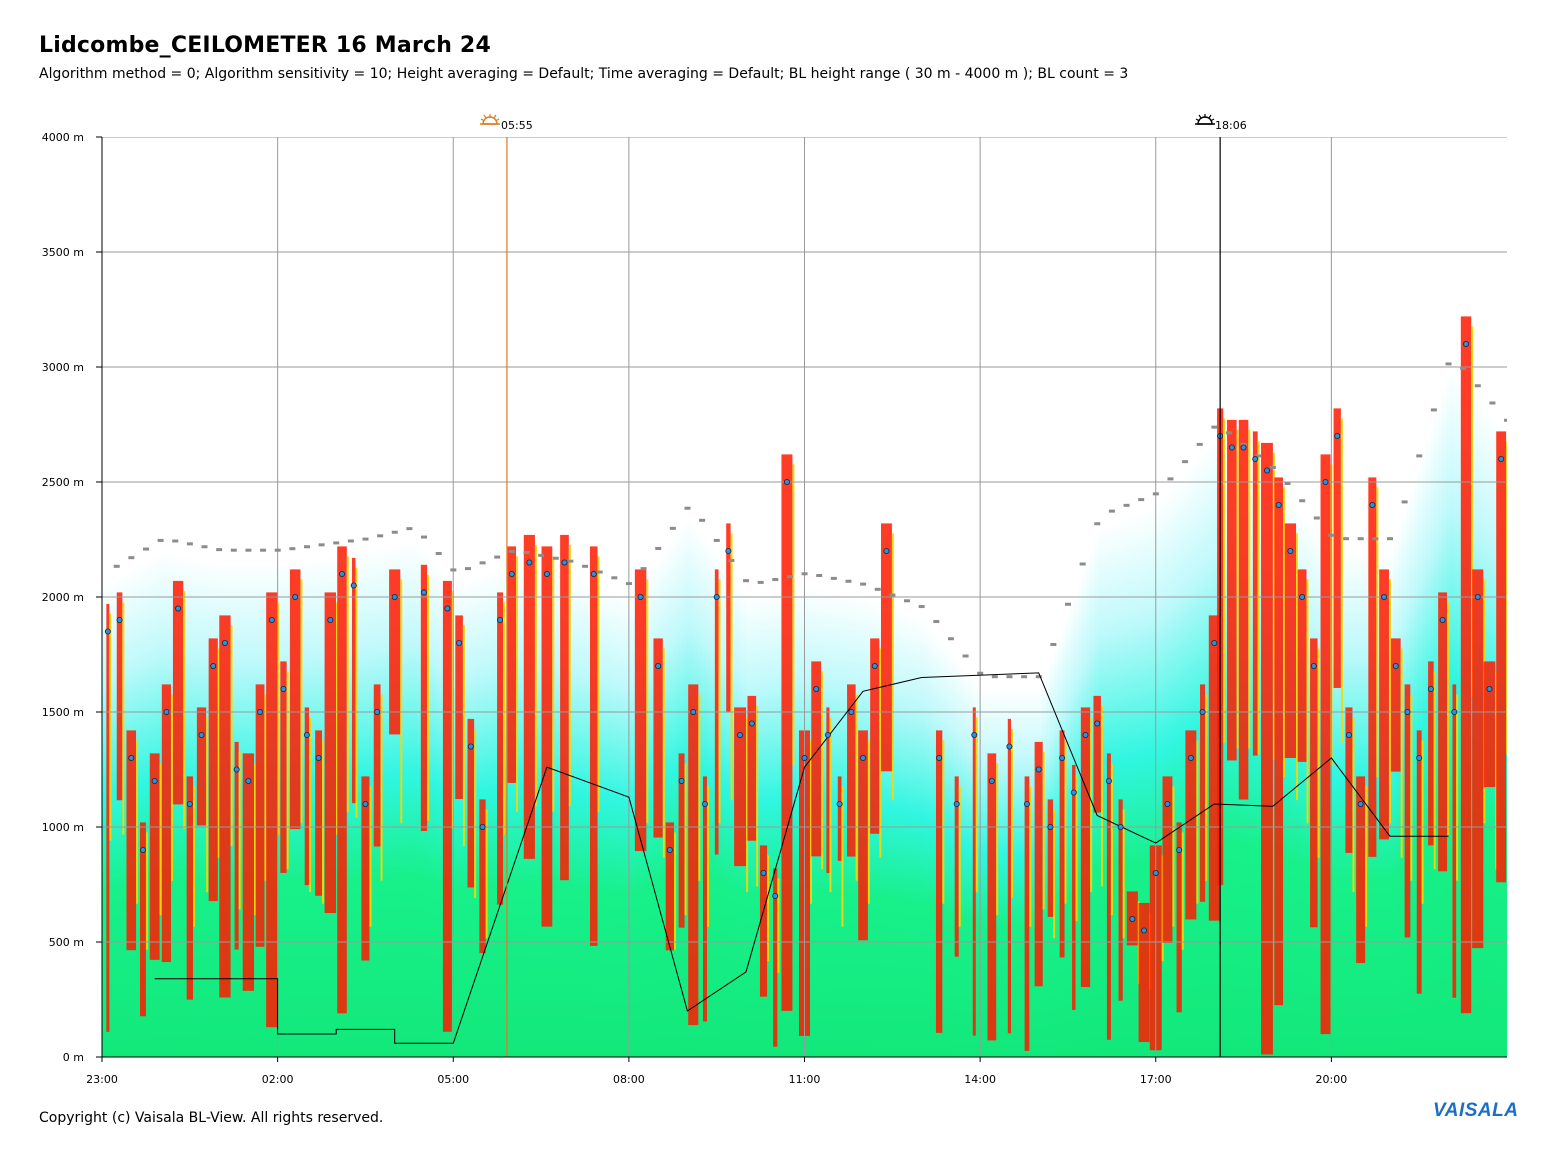 The width and height of the screenshot is (1548, 1165). What do you see at coordinates (1205, 119) in the screenshot?
I see `sunset-icon` at bounding box center [1205, 119].